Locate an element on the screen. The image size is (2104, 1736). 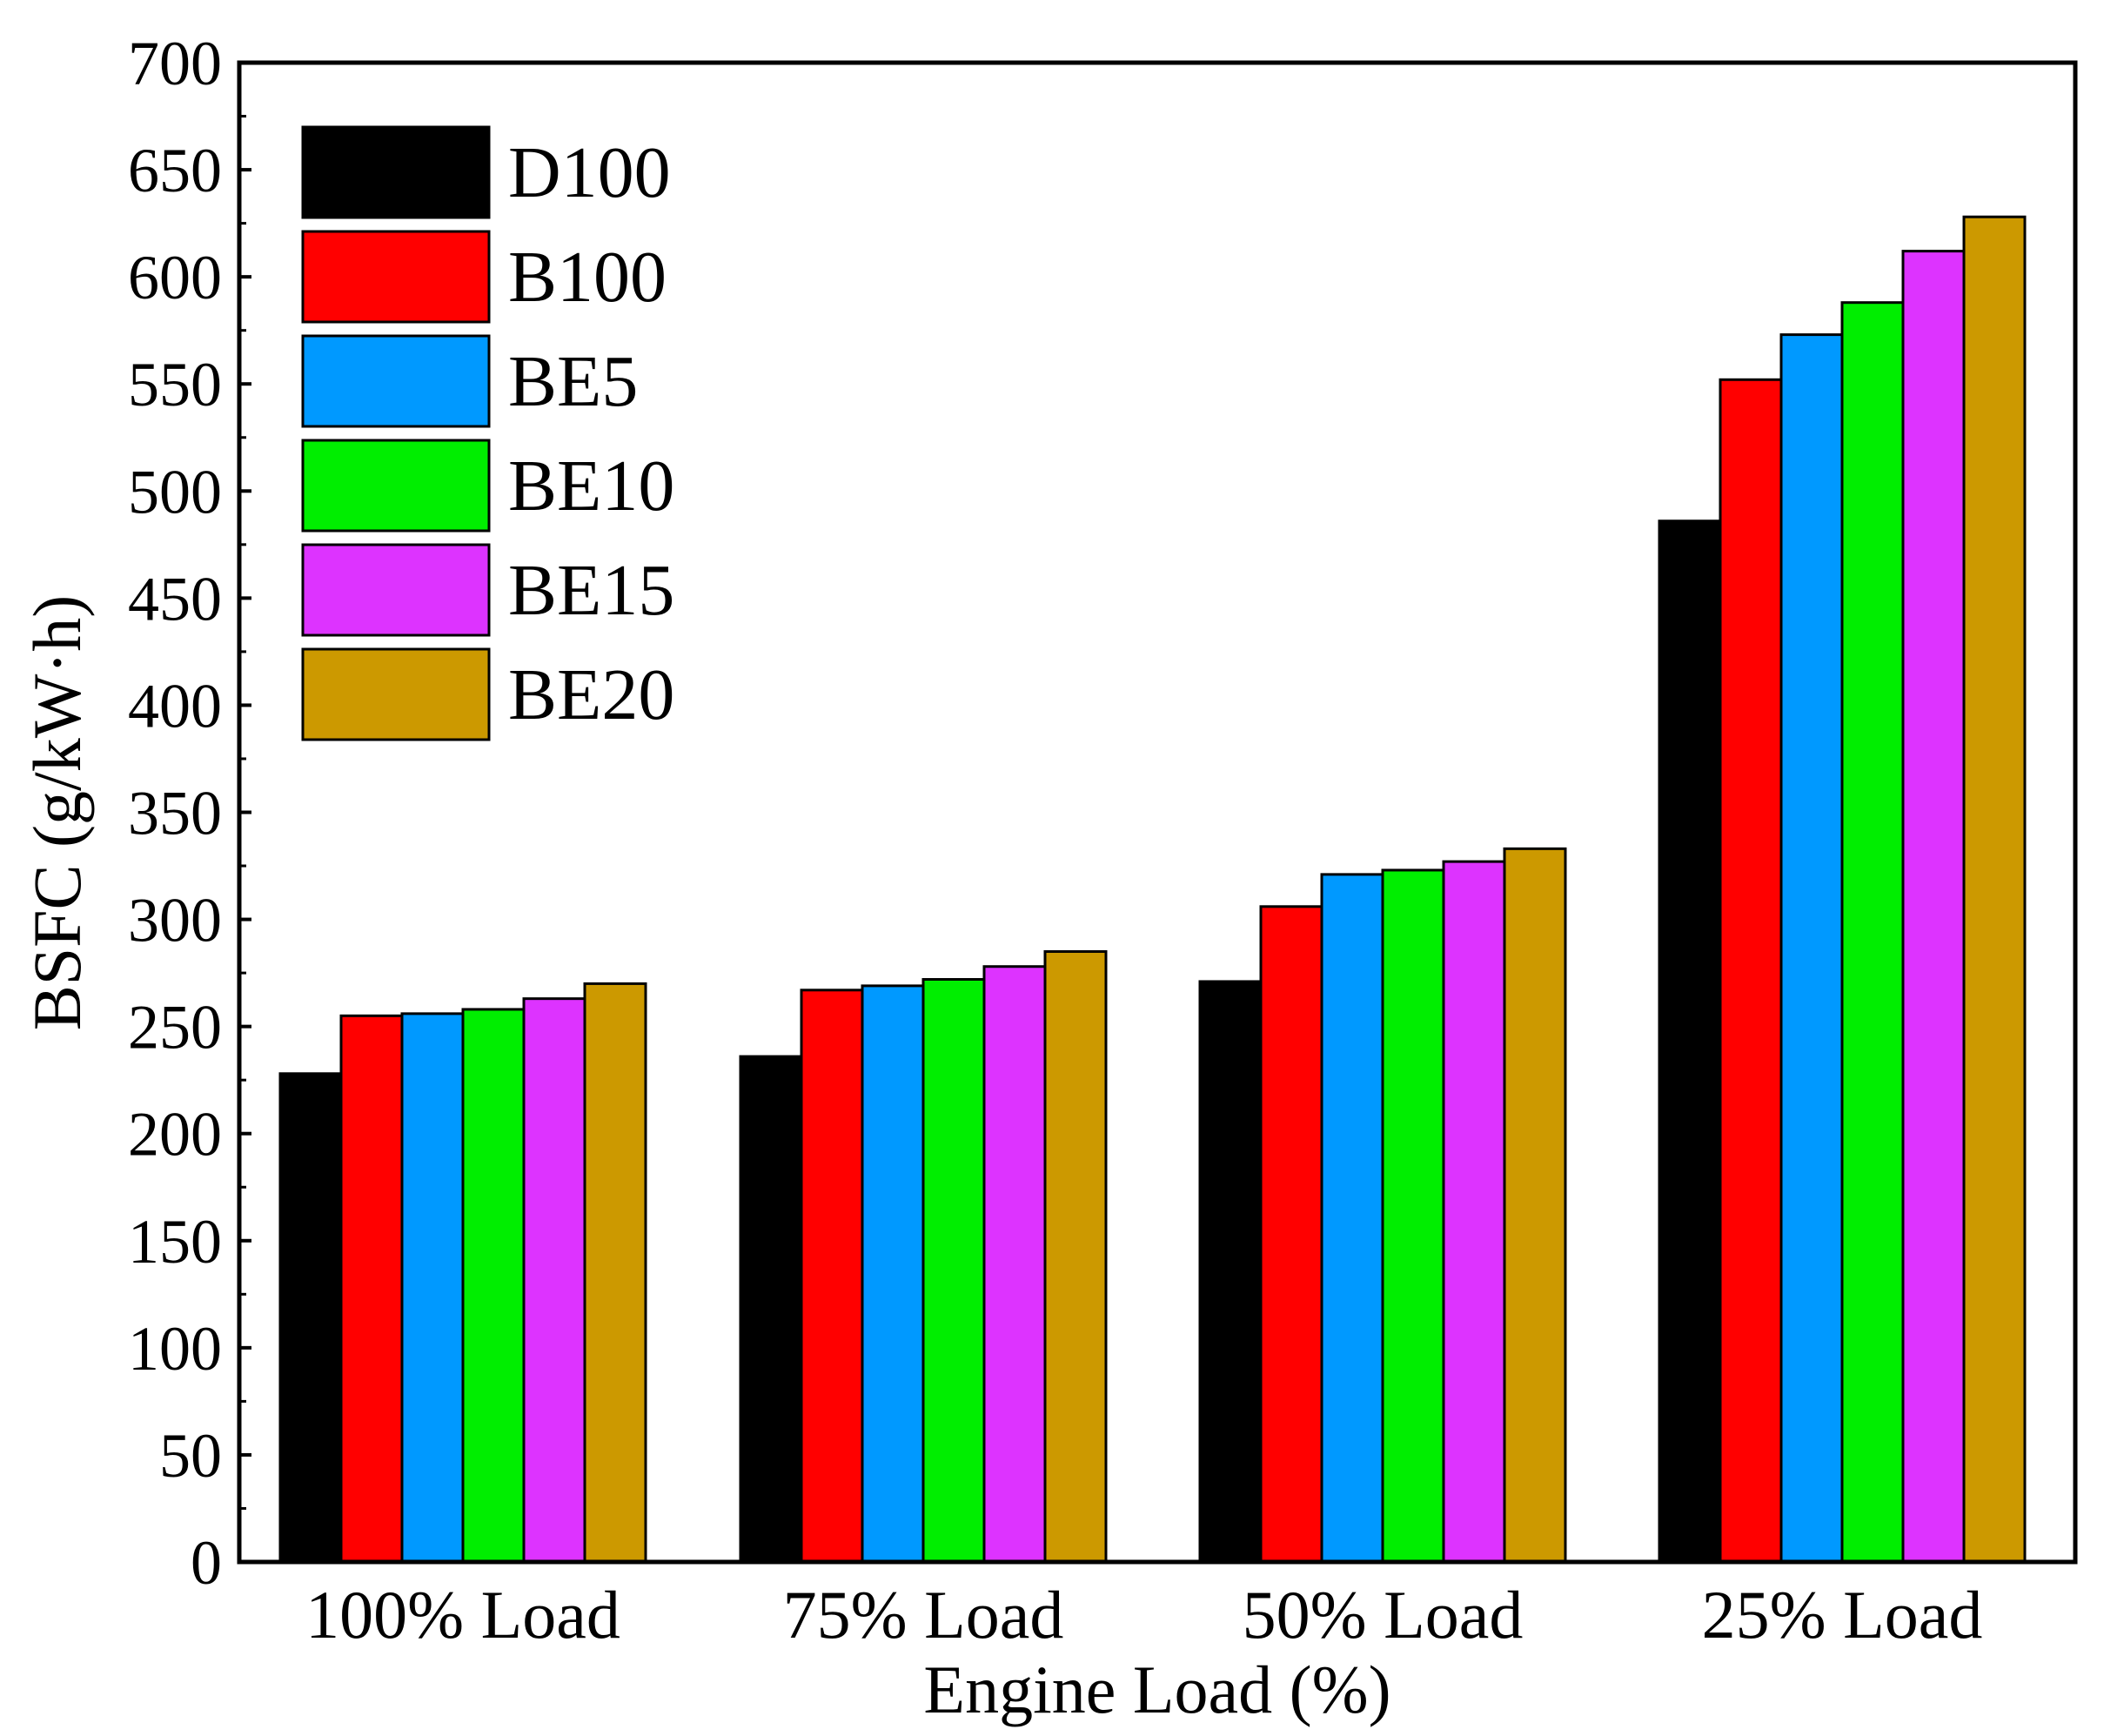
legend-label-be5: BE5 is located at coordinates (573, 382).